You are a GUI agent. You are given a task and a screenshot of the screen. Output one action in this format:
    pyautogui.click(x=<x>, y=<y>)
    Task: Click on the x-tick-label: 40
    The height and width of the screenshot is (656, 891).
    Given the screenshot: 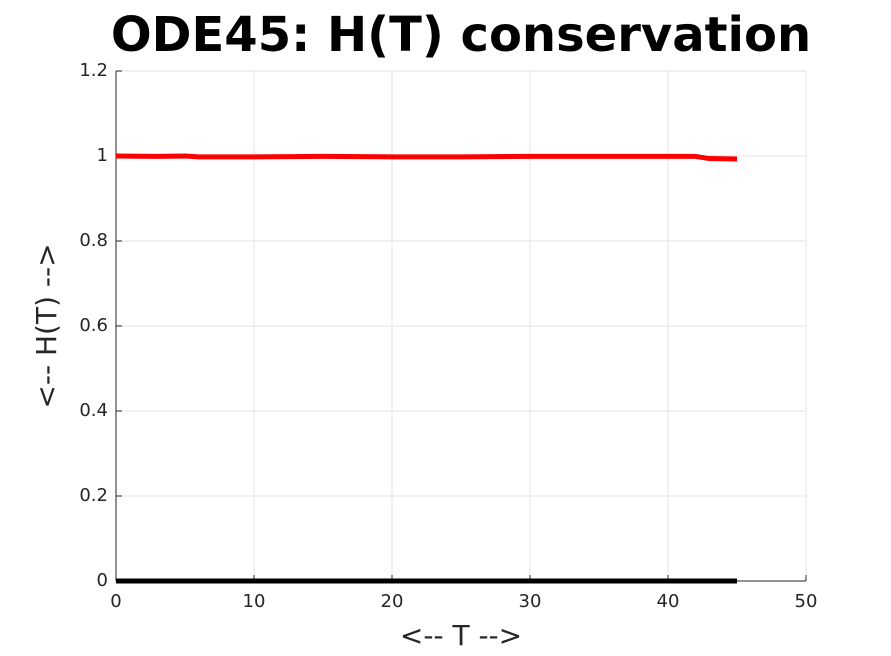 What is the action you would take?
    pyautogui.click(x=668, y=601)
    